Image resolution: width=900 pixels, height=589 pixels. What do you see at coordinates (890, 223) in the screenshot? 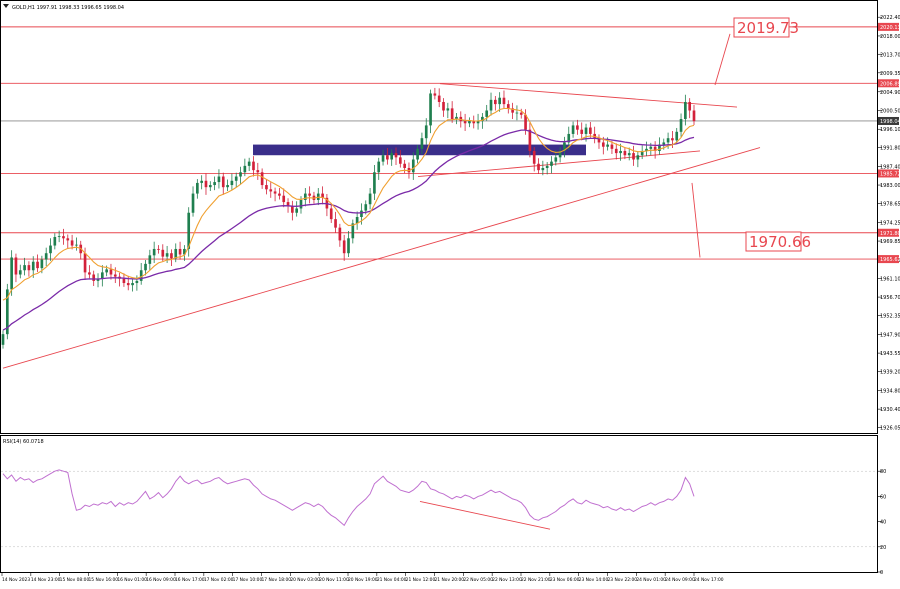
I see `price-tick-label: 1974.25` at bounding box center [890, 223].